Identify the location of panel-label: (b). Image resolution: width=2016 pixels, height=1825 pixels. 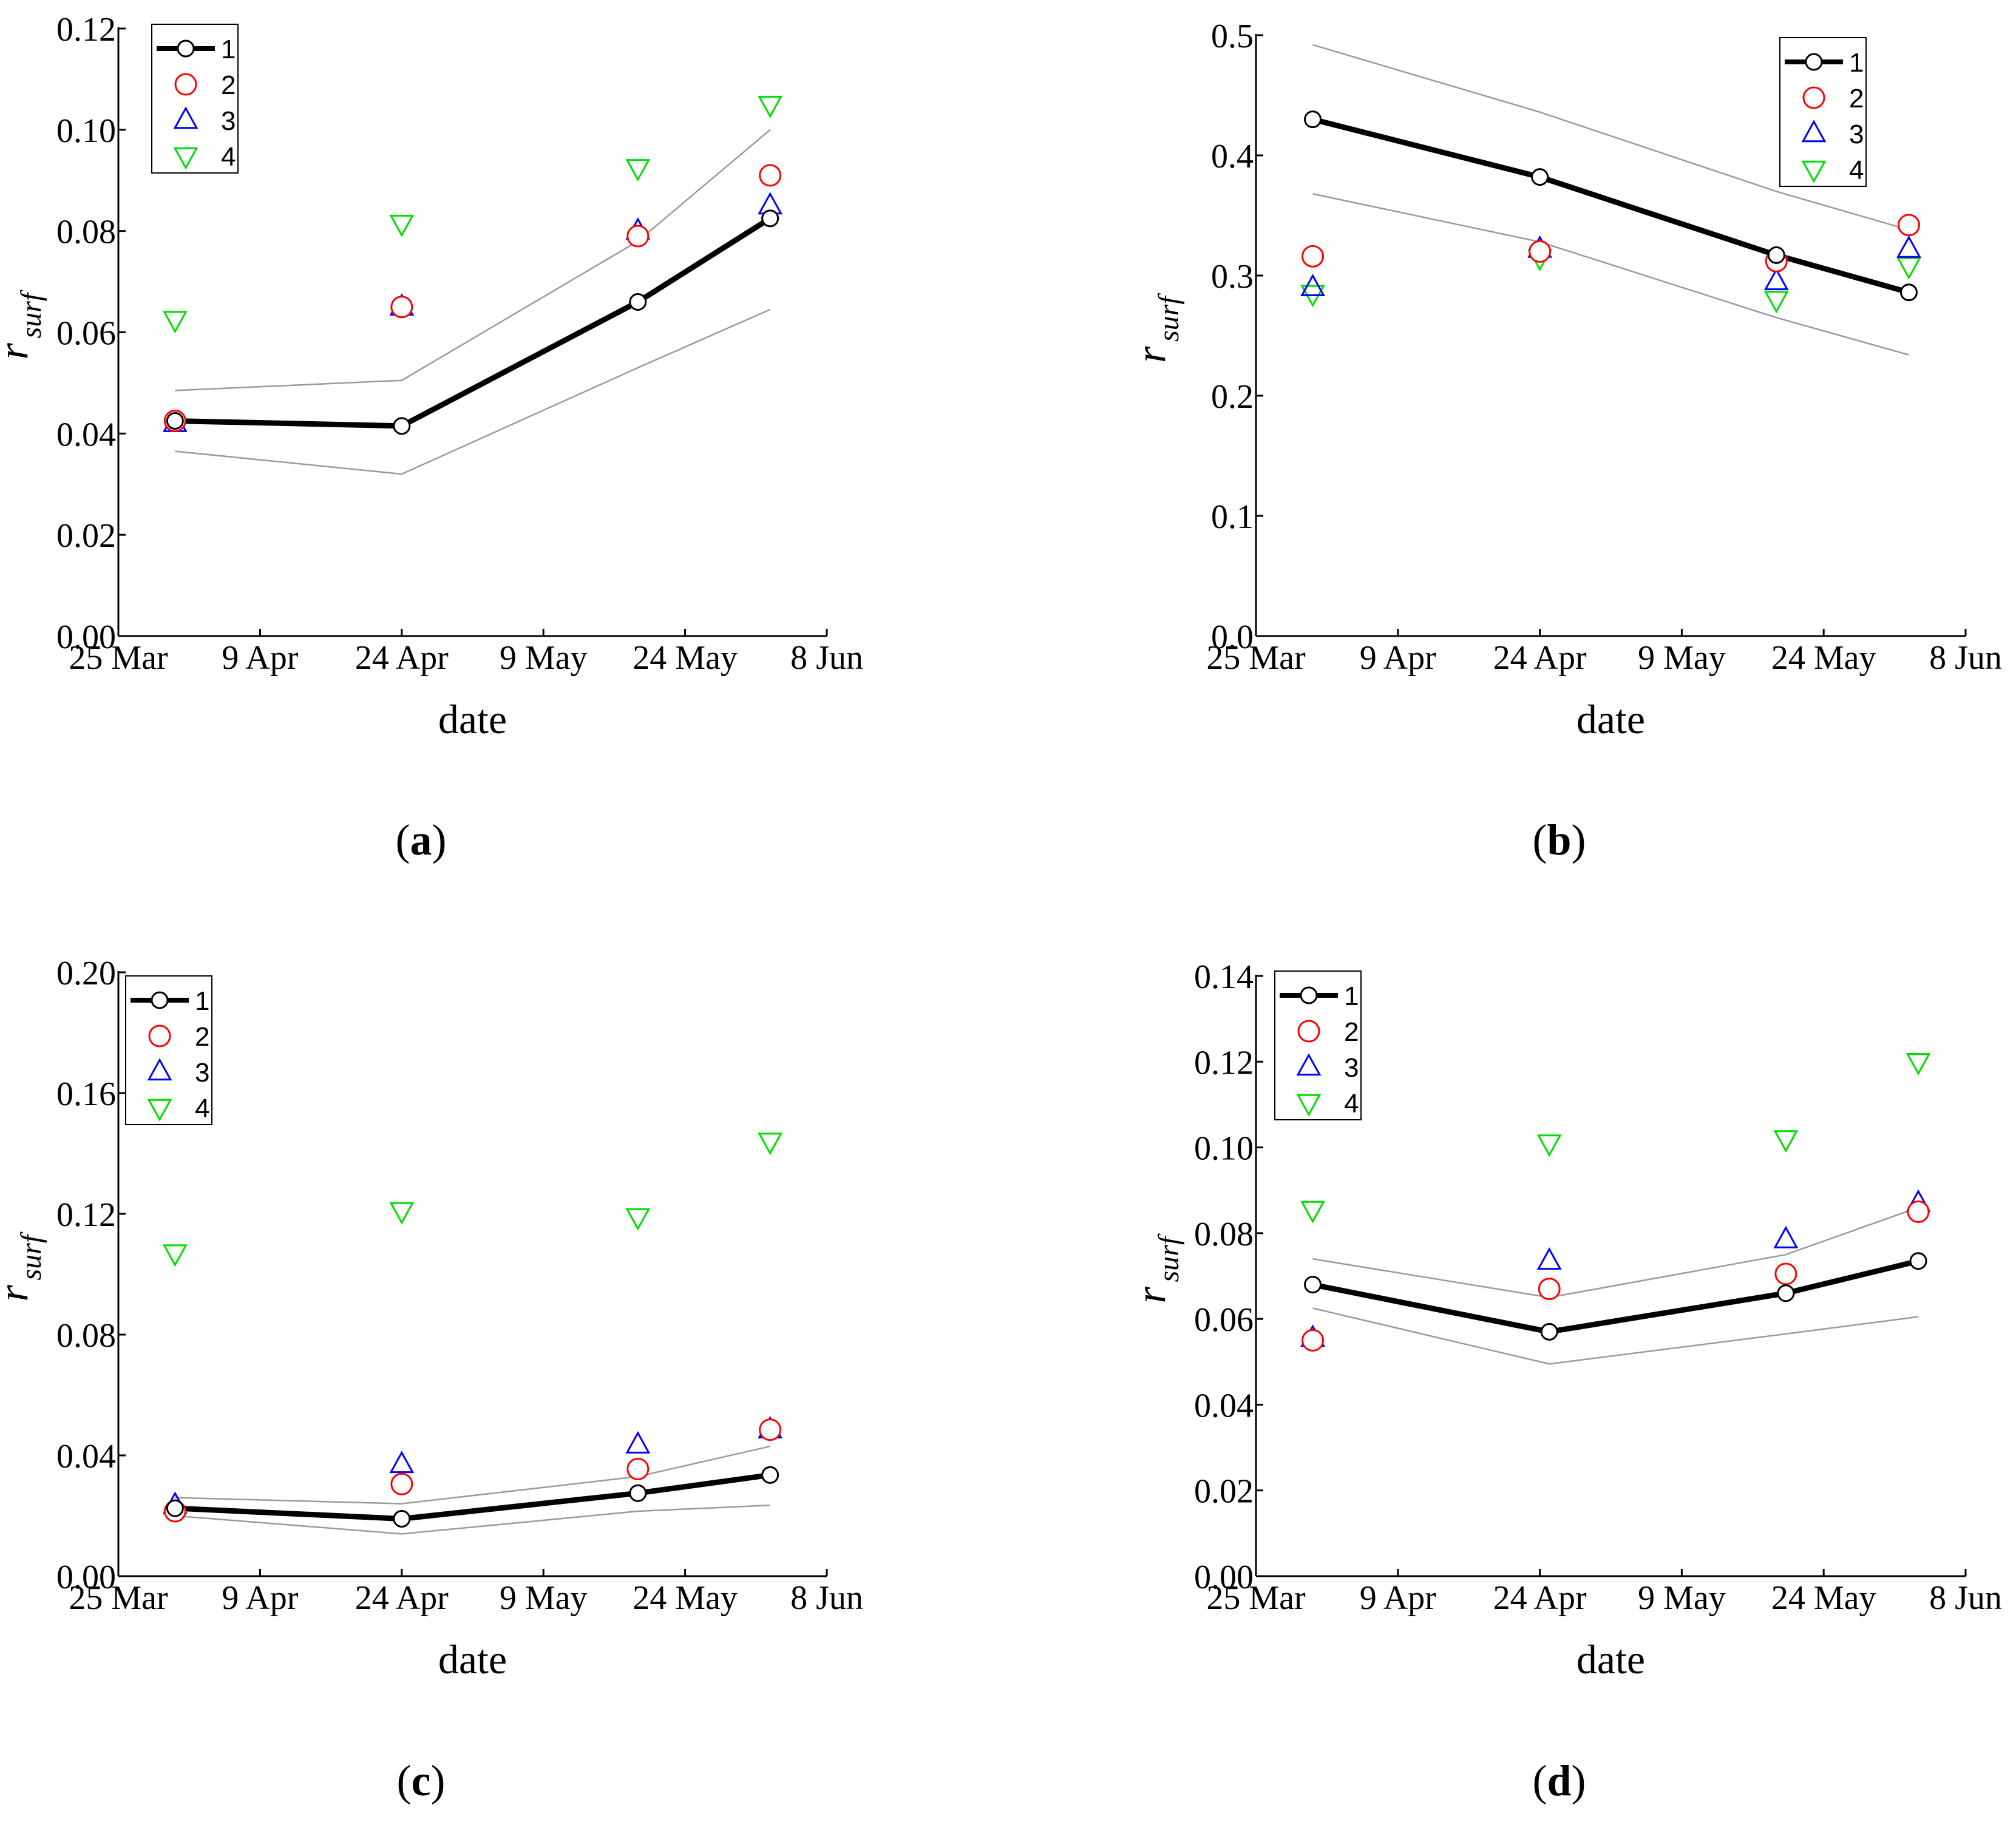
(1559, 840).